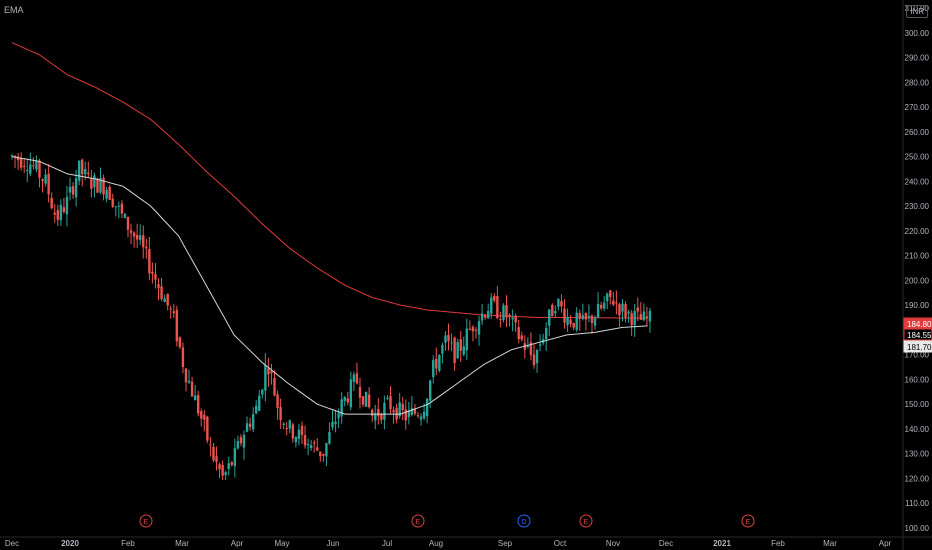 Image resolution: width=932 pixels, height=550 pixels. I want to click on x-tick-label: Nov, so click(613, 543).